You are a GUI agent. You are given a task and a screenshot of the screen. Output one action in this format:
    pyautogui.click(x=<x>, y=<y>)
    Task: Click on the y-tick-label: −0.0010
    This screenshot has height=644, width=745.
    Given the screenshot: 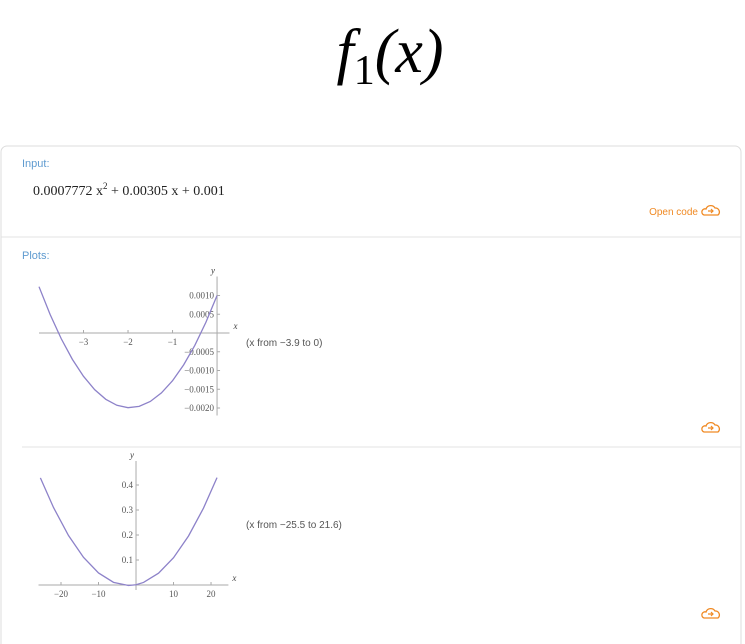 What is the action you would take?
    pyautogui.click(x=199, y=371)
    